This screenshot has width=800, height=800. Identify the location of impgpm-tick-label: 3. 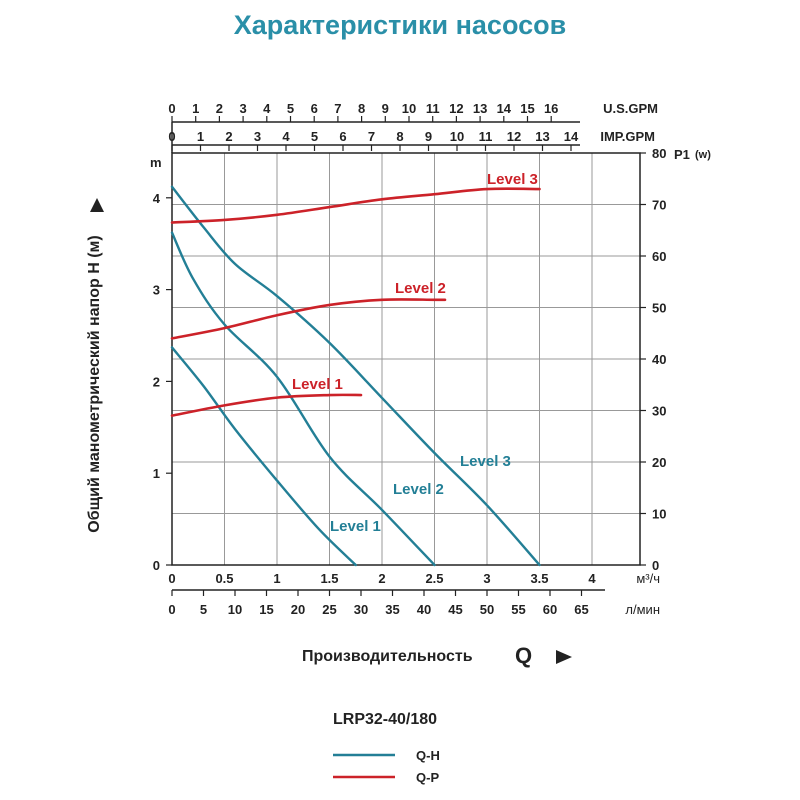
(257, 136).